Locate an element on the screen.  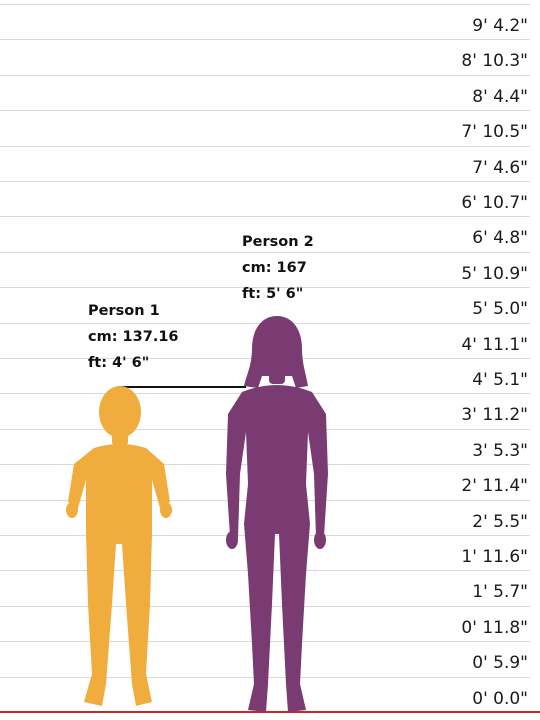
person-2-cm: cm: 167 is located at coordinates (274, 268).